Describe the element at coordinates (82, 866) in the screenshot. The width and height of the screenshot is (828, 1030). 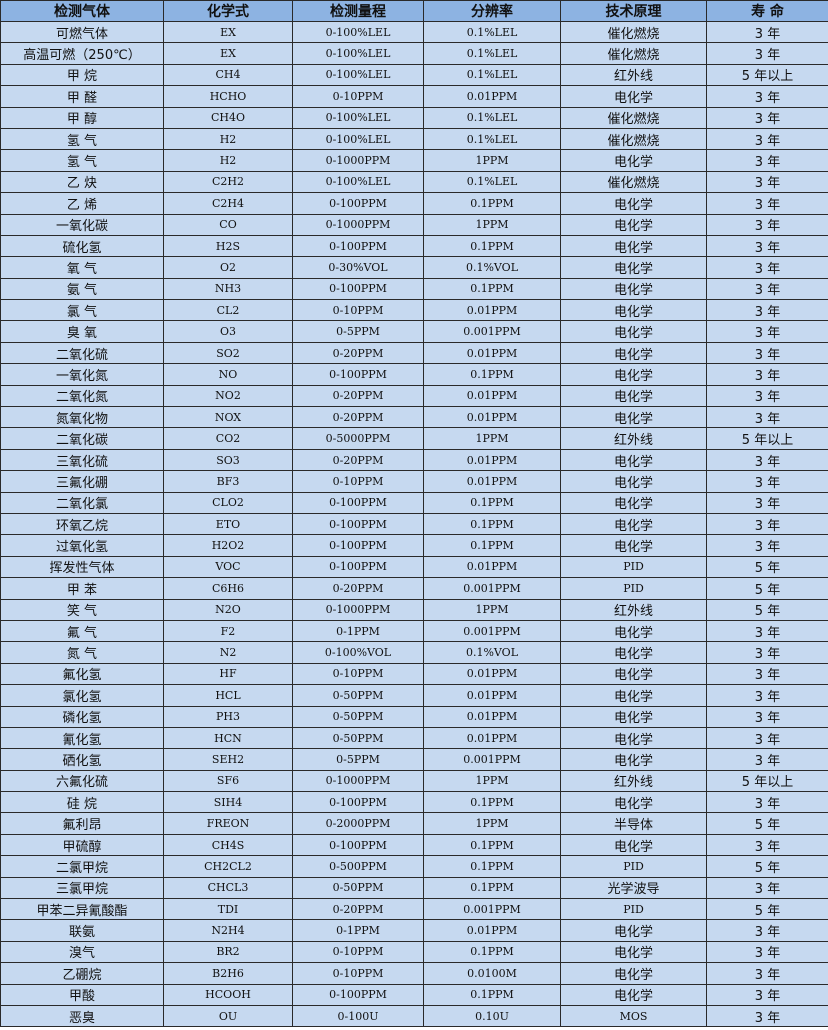
I see `cell-gas: 二氯甲烷` at that location.